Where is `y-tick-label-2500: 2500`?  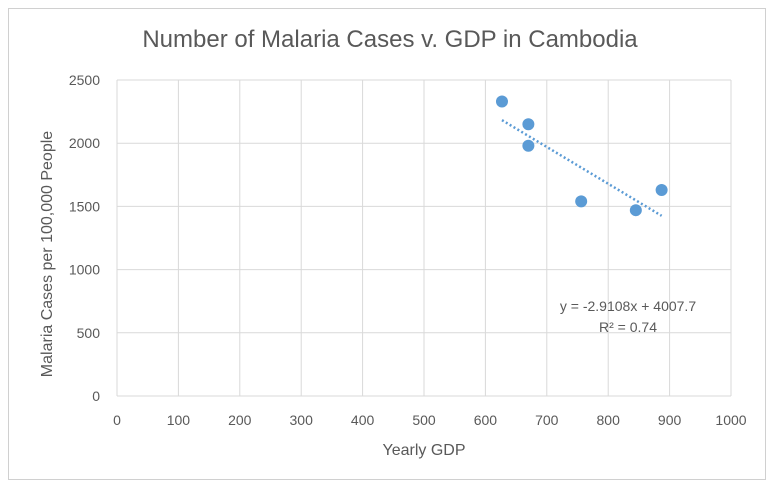
y-tick-label-2500: 2500 is located at coordinates (84, 80).